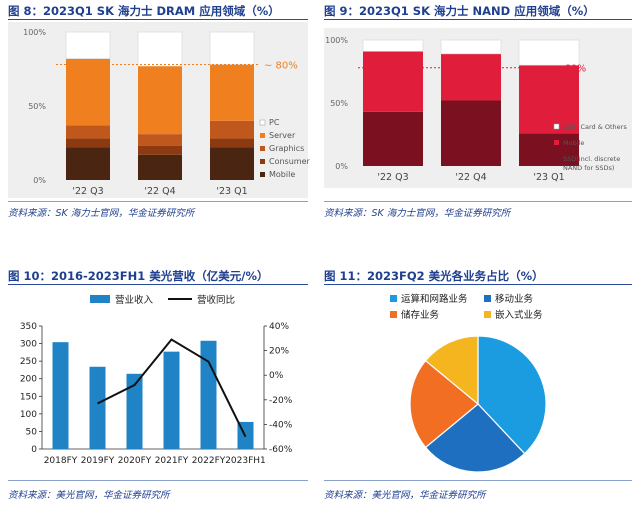 Image resolution: width=640 pixels, height=506 pixels. What do you see at coordinates (279, 327) in the screenshot?
I see `fig10-right-tick: 40%` at bounding box center [279, 327].